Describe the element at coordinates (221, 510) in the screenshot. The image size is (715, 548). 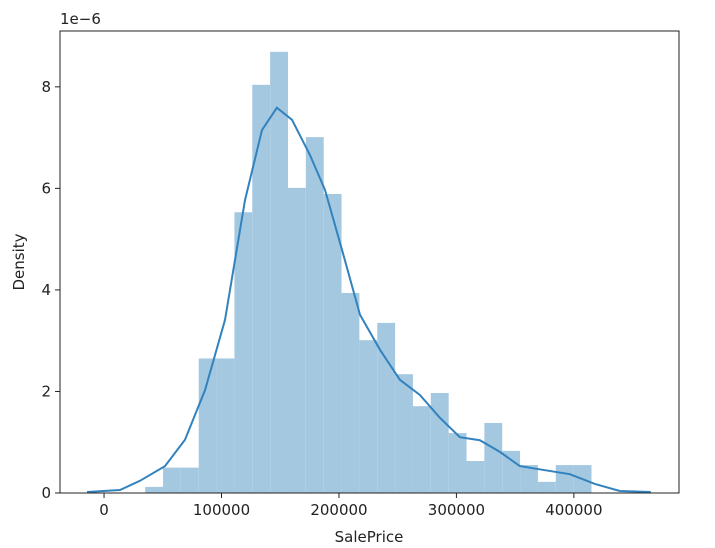
I see `x-tick-label: 100000` at that location.